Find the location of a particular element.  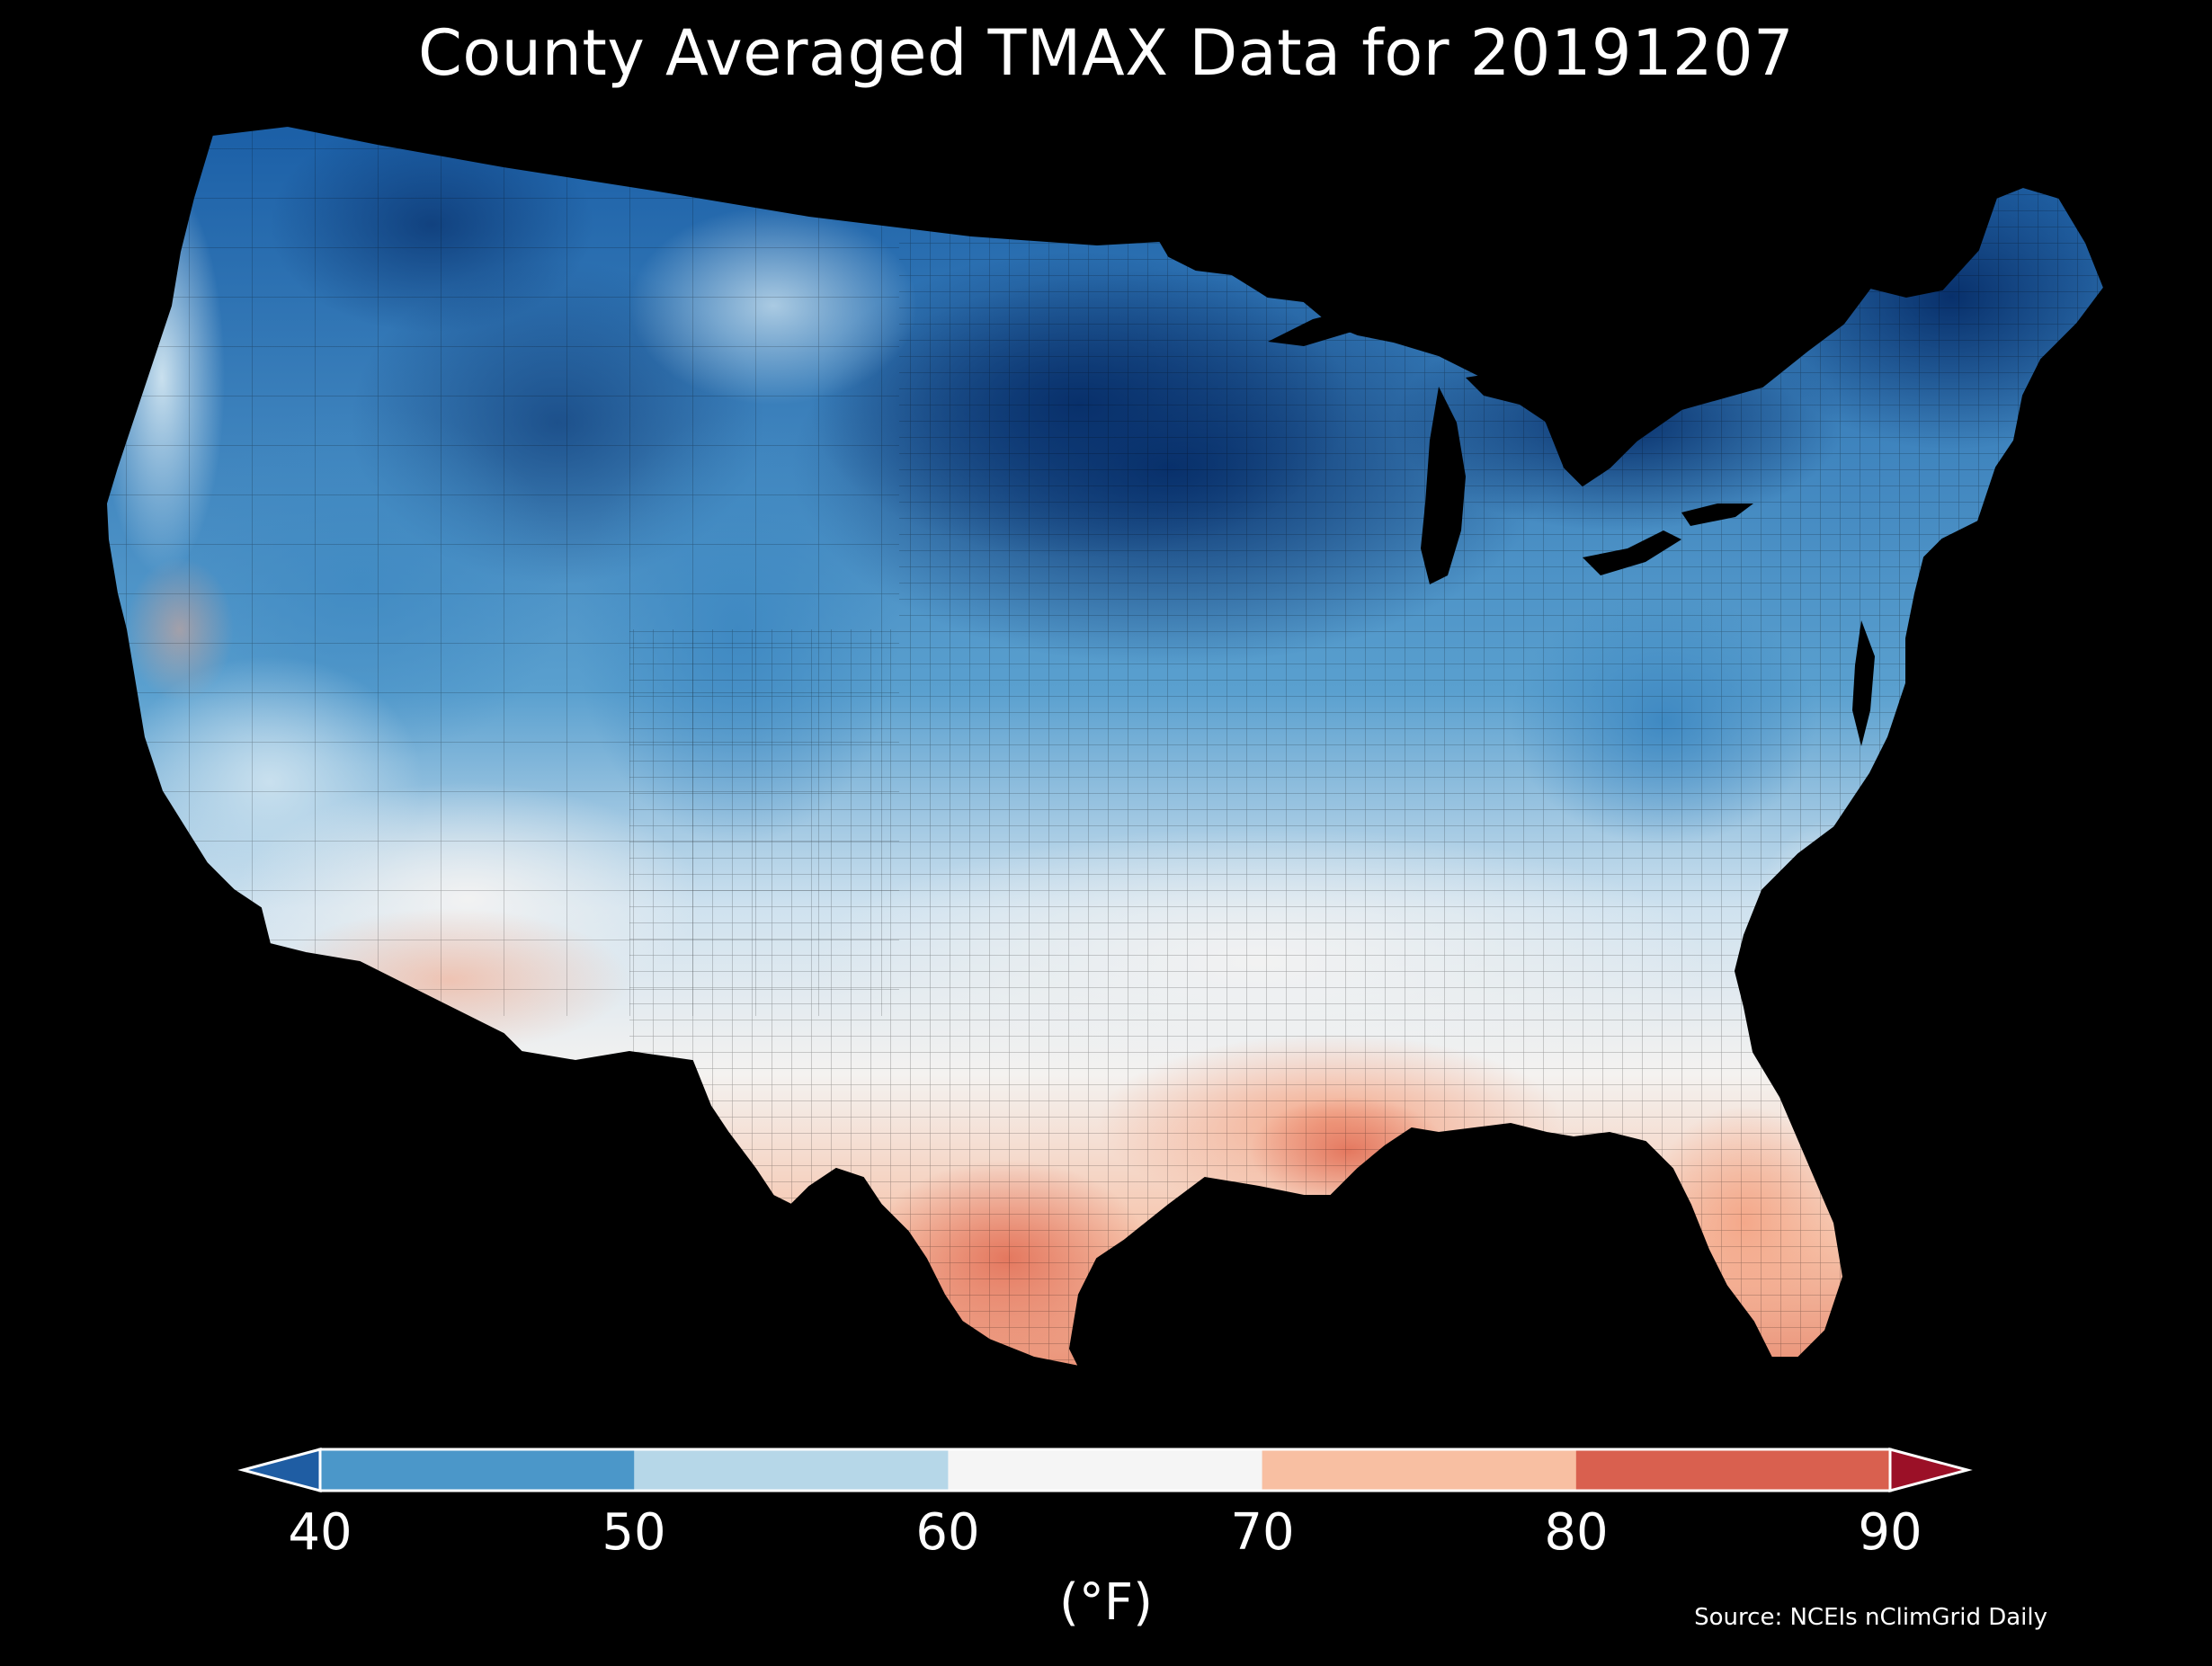

colorbar-tick-label: 90 is located at coordinates (1890, 1532).